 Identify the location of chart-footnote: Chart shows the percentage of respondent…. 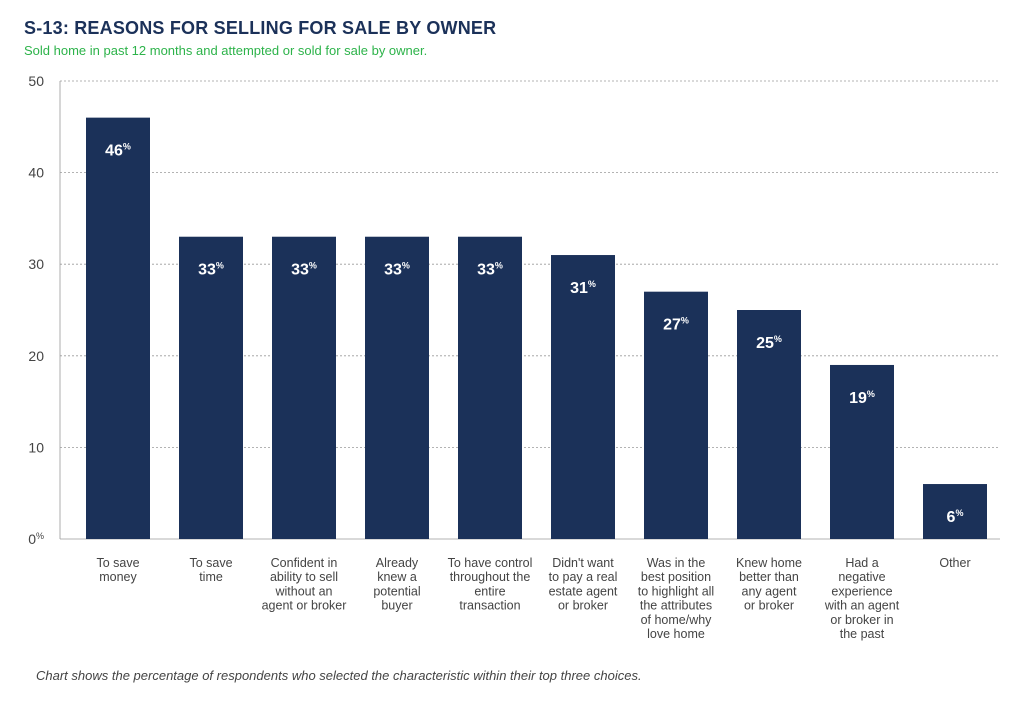
(339, 675).